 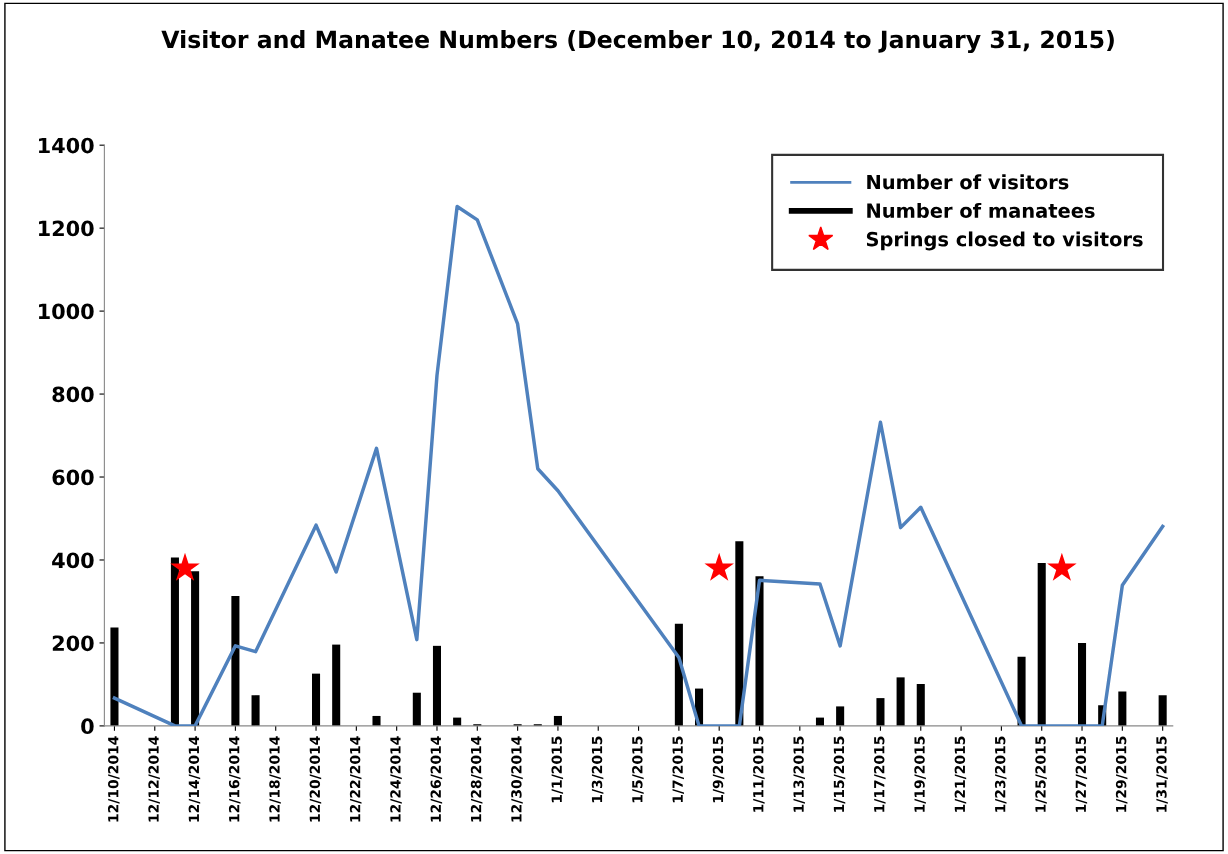 What do you see at coordinates (799, 774) in the screenshot?
I see `x-tick-label: 1/13/2015` at bounding box center [799, 774].